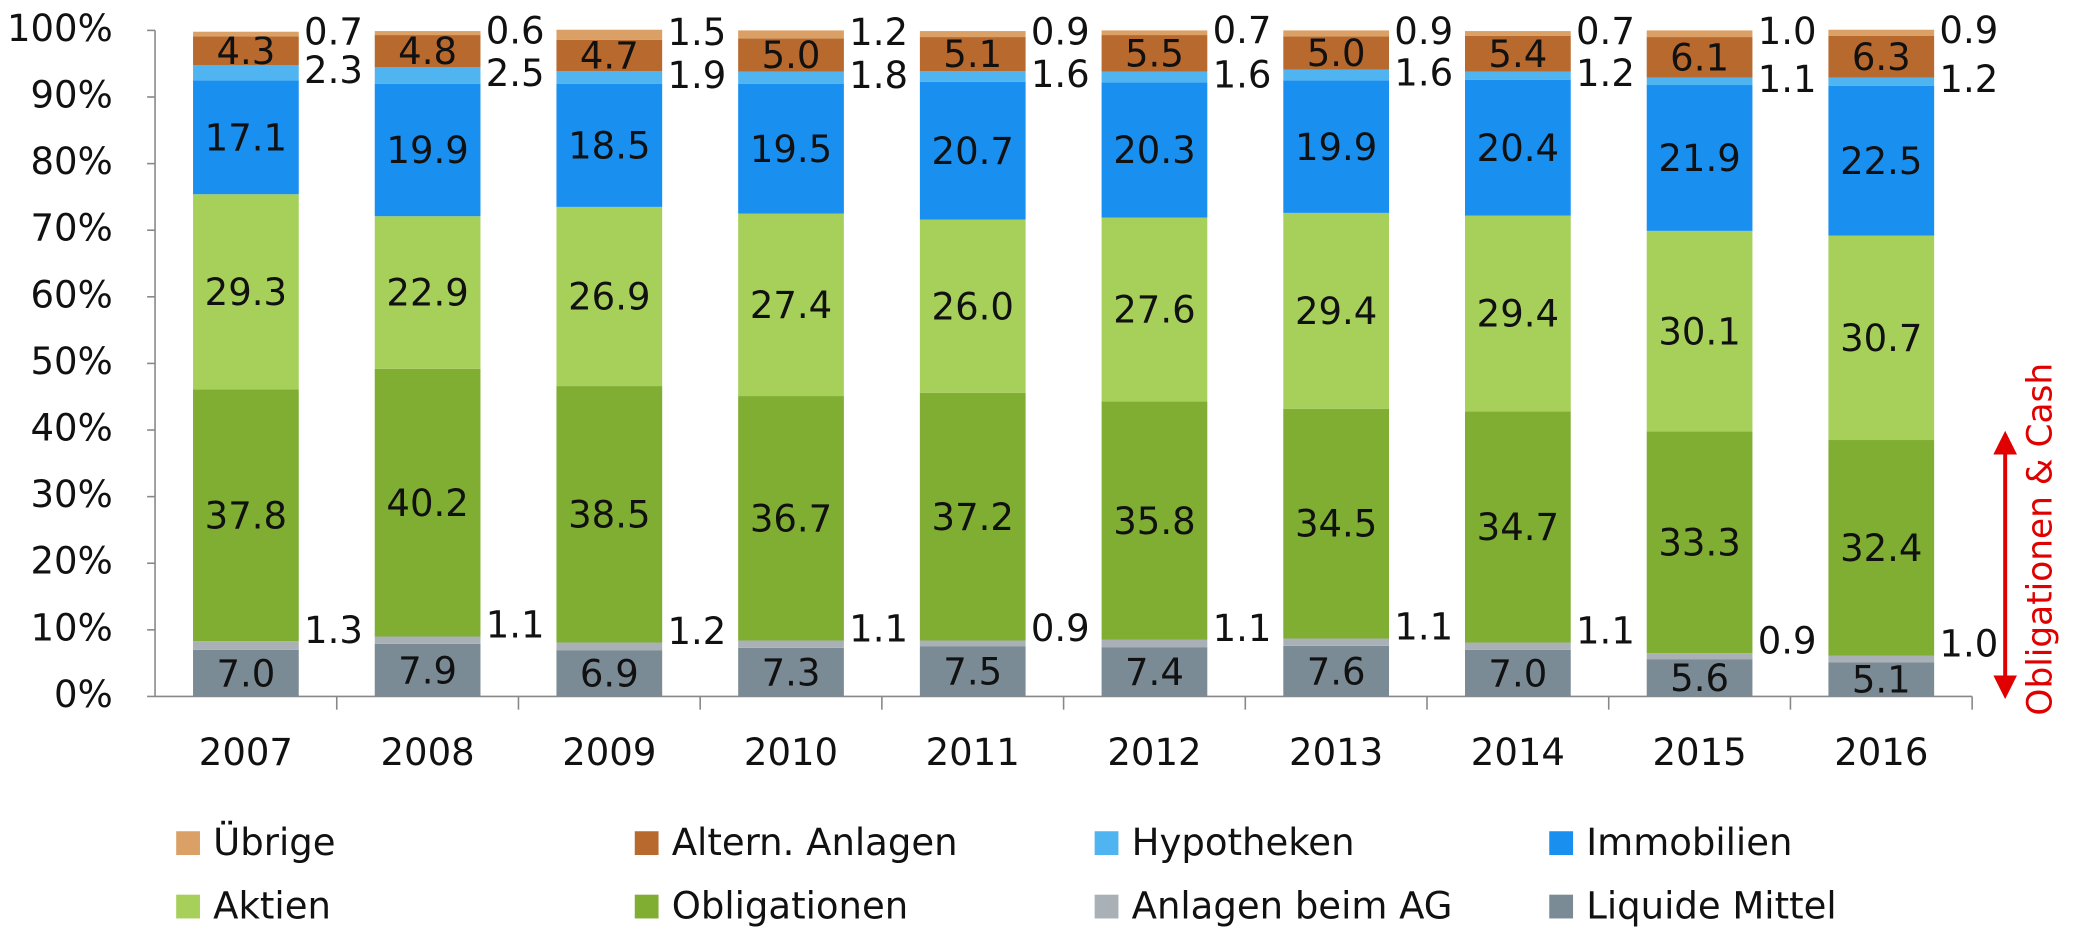 This screenshot has height=933, width=2073. I want to click on data-label: 1.9, so click(696, 75).